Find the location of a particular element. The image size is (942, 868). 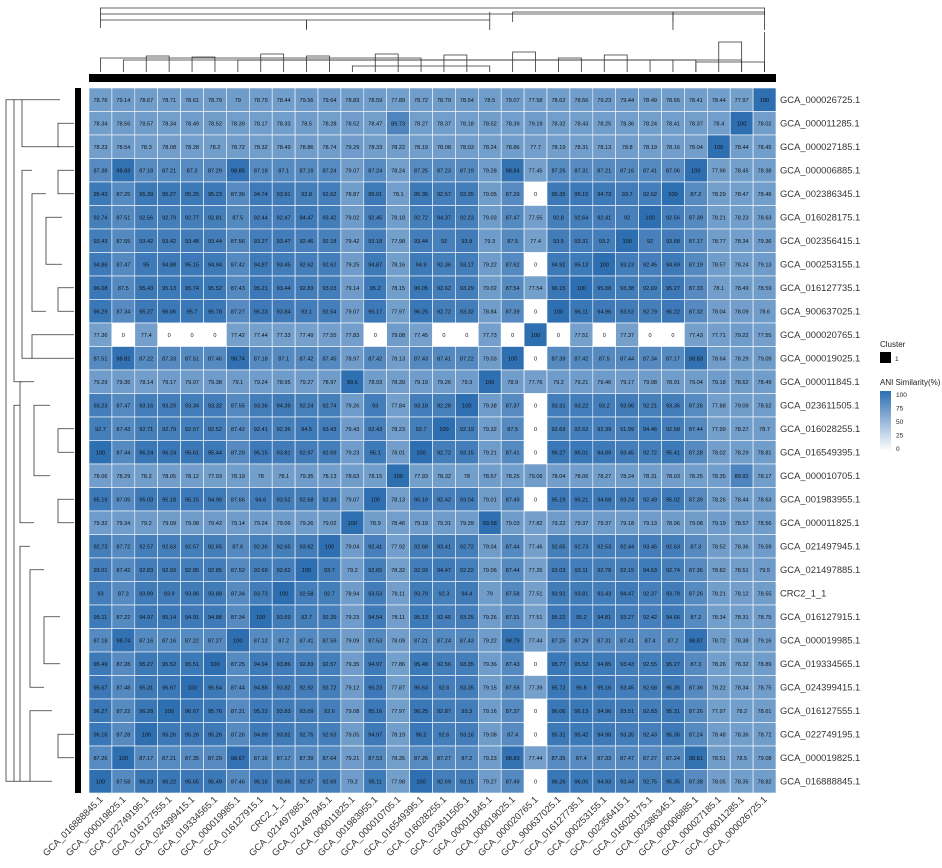

cell-value-label: 92.72 is located at coordinates (421, 218).